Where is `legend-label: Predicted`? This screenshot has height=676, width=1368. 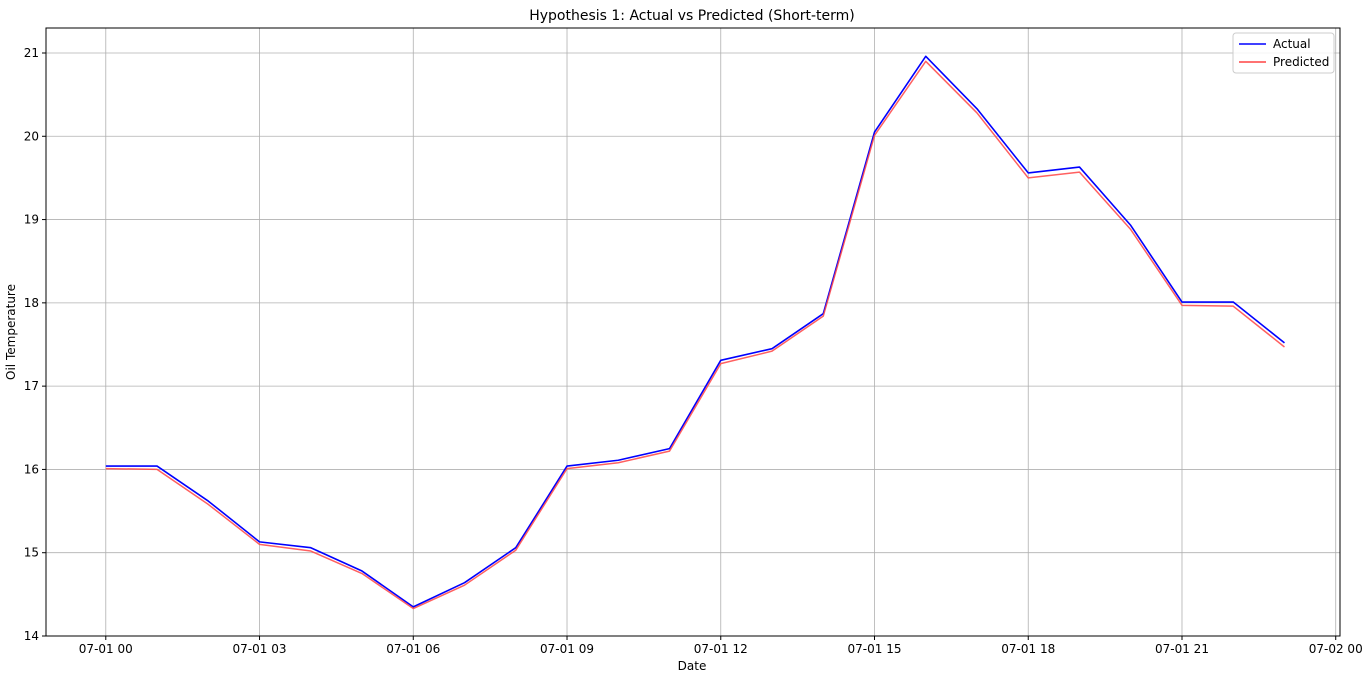
legend-label: Predicted is located at coordinates (1301, 62).